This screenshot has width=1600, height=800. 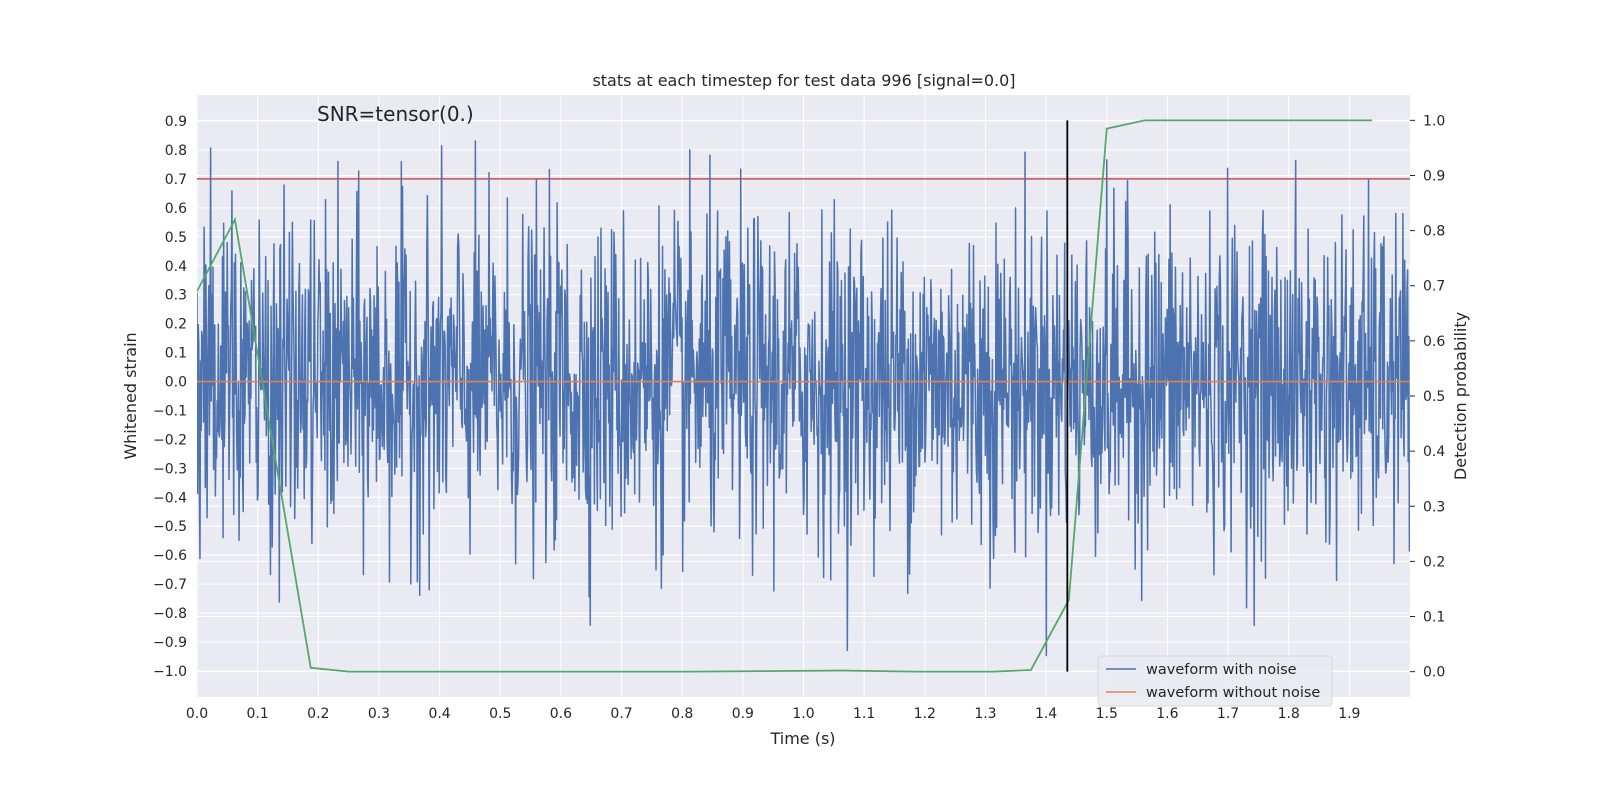 I want to click on x-tick-label: 0.8, so click(x=682, y=714).